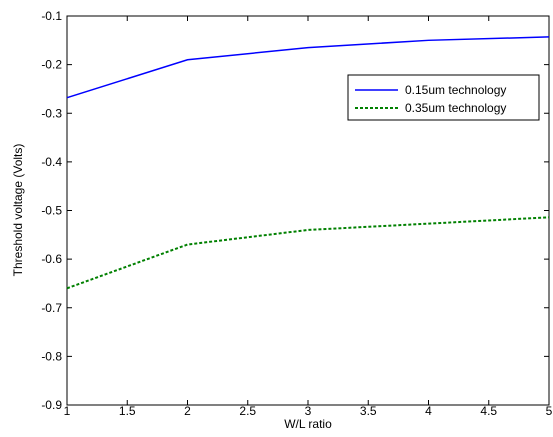 This screenshot has width=553, height=437. What do you see at coordinates (51, 259) in the screenshot?
I see `y-tick-label: -0.6` at bounding box center [51, 259].